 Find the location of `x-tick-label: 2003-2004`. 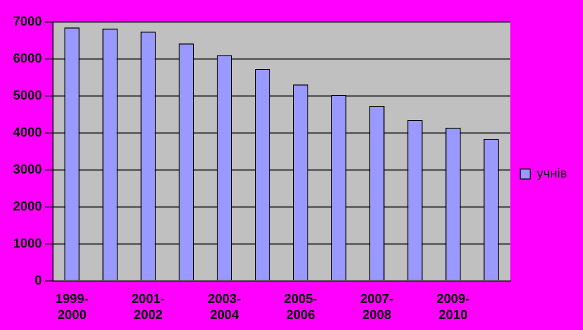

x-tick-label: 2003-2004 is located at coordinates (225, 306).